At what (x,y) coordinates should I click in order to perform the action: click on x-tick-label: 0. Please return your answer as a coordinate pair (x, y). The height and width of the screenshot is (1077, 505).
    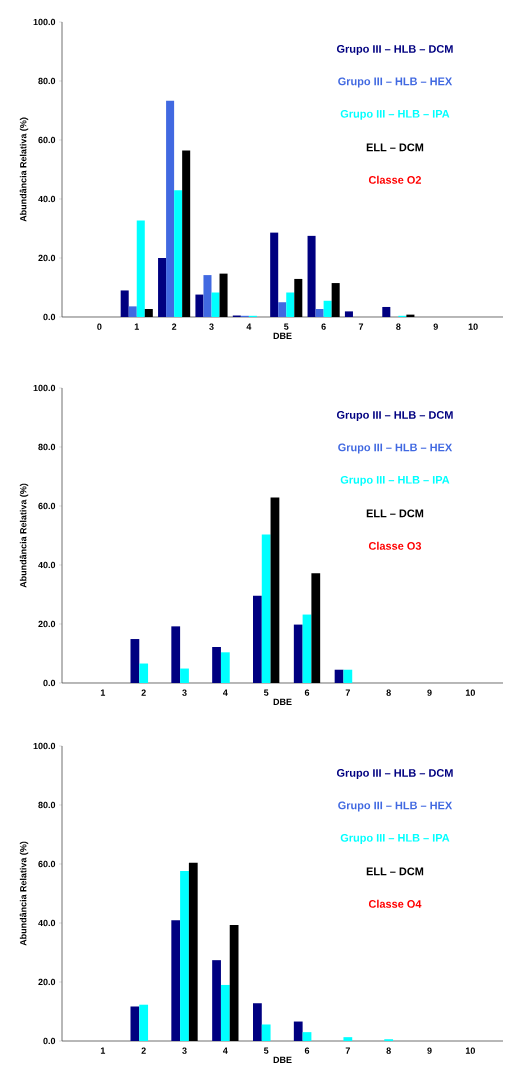
    Looking at the image, I should click on (99, 326).